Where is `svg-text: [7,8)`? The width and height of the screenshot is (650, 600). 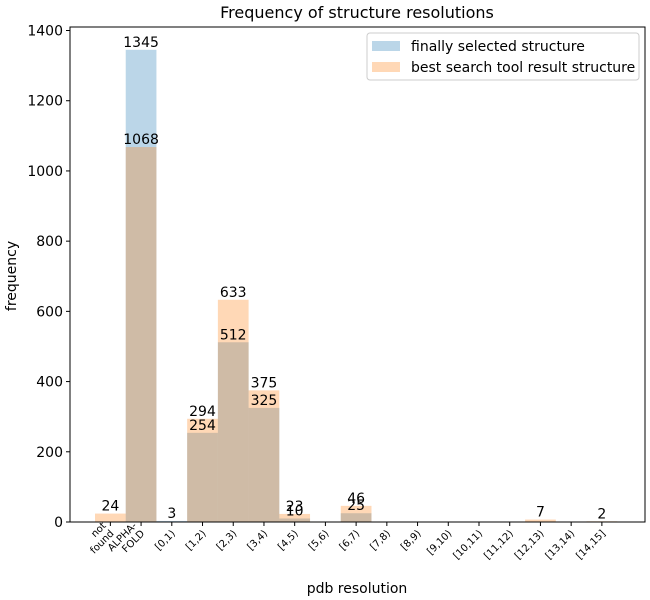
svg-text: [7,8) is located at coordinates (380, 540).